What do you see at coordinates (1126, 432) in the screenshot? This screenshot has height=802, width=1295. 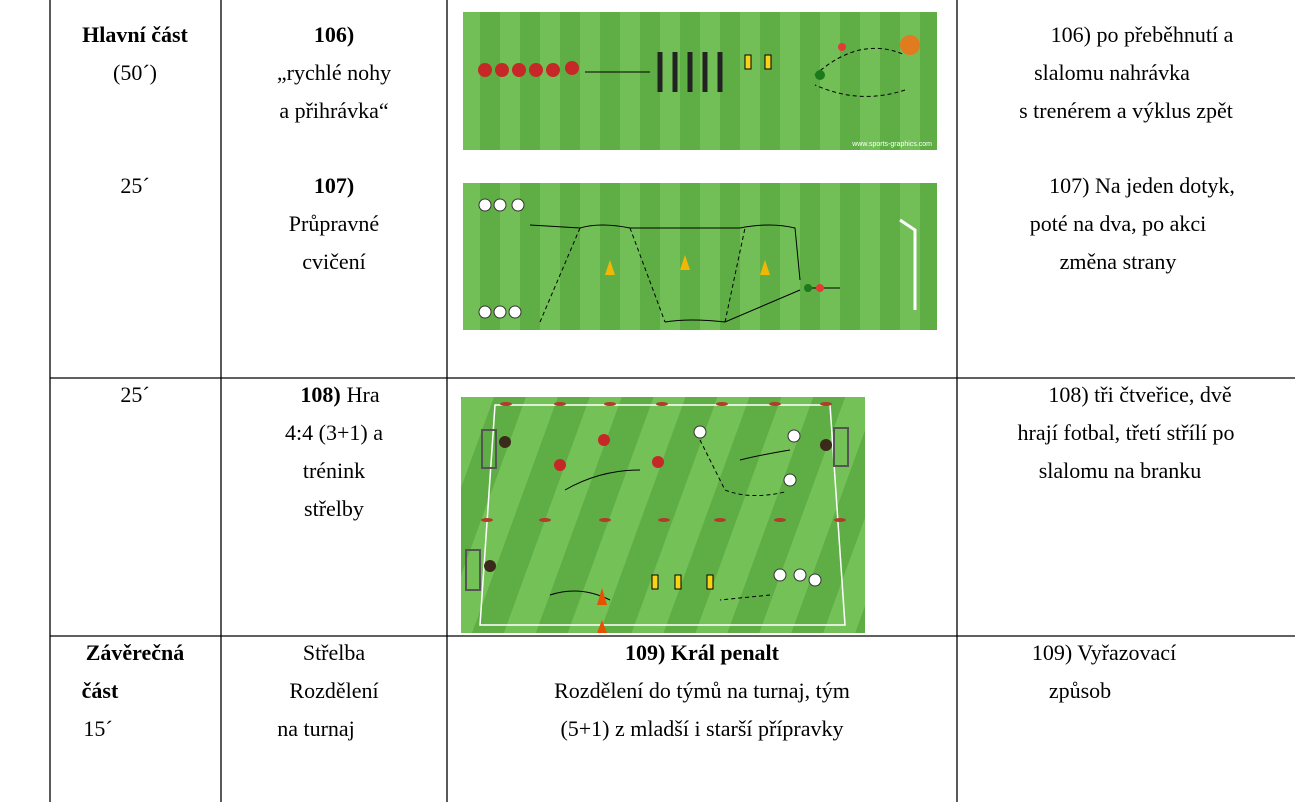 I see `cell-text: hrají fotbal, třetí střílí po` at bounding box center [1126, 432].